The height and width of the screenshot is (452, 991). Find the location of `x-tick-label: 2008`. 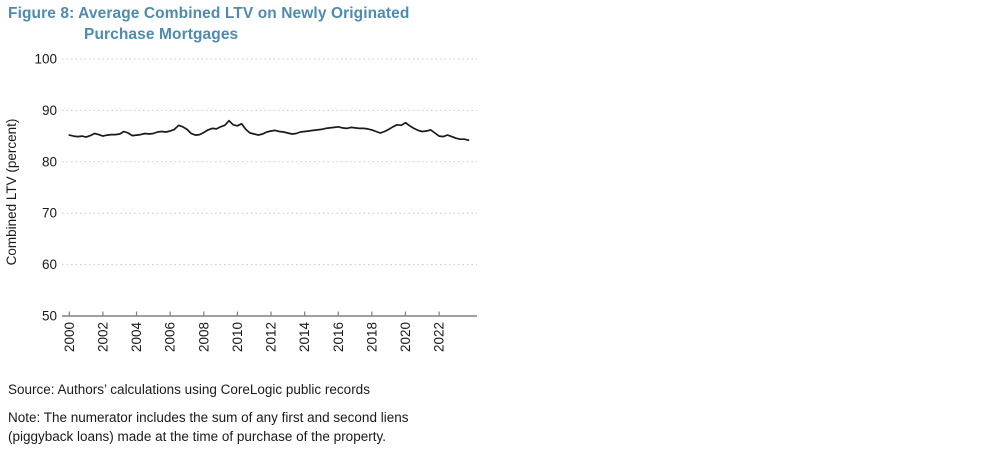

x-tick-label: 2008 is located at coordinates (203, 337).